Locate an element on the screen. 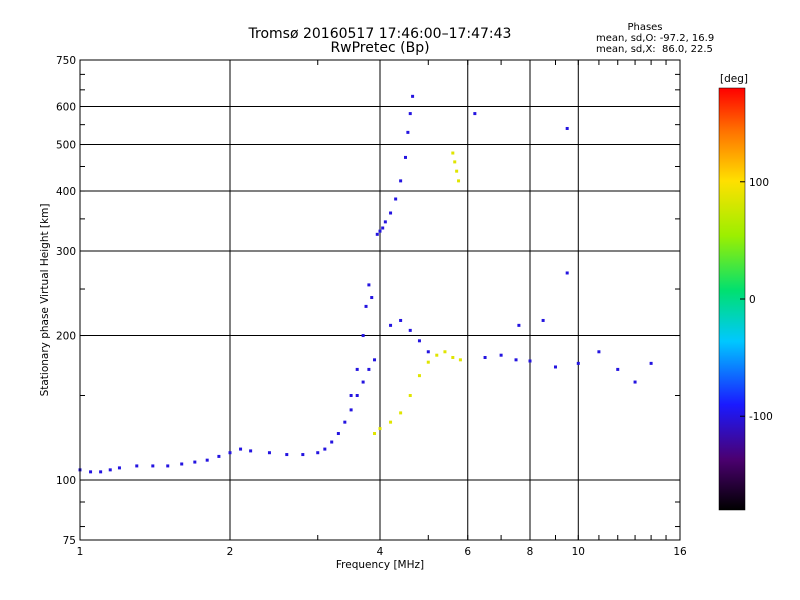  x-axis-label: Frequency [MHz] is located at coordinates (380, 565).